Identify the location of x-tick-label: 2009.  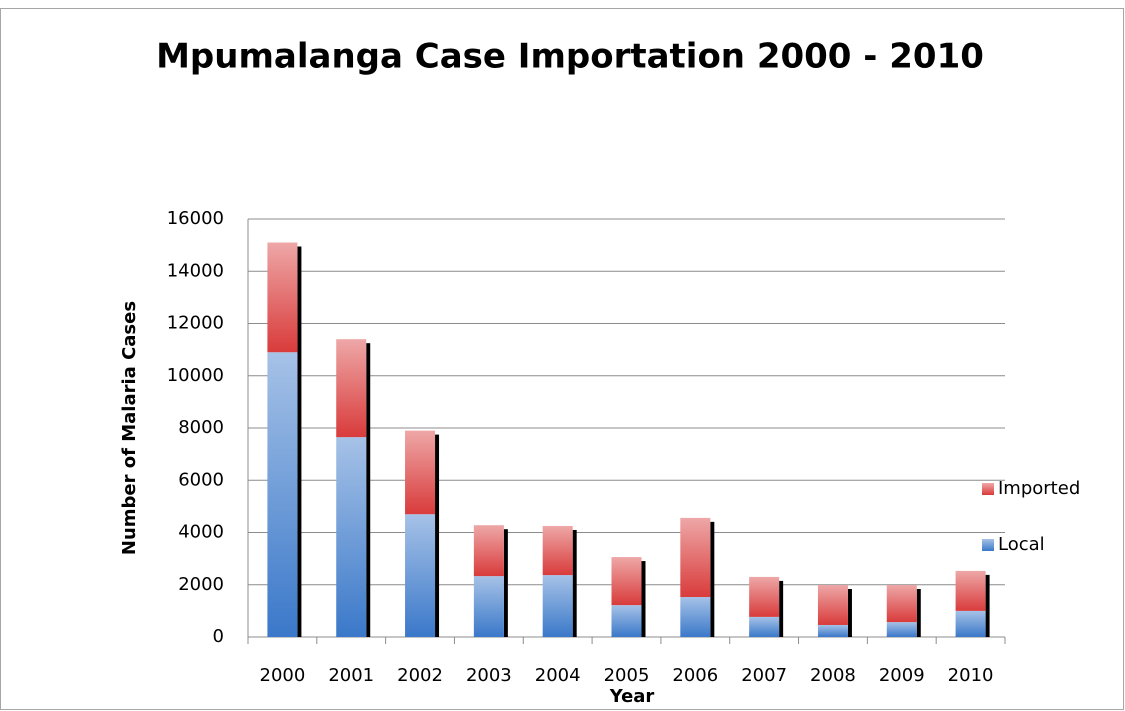
(902, 675).